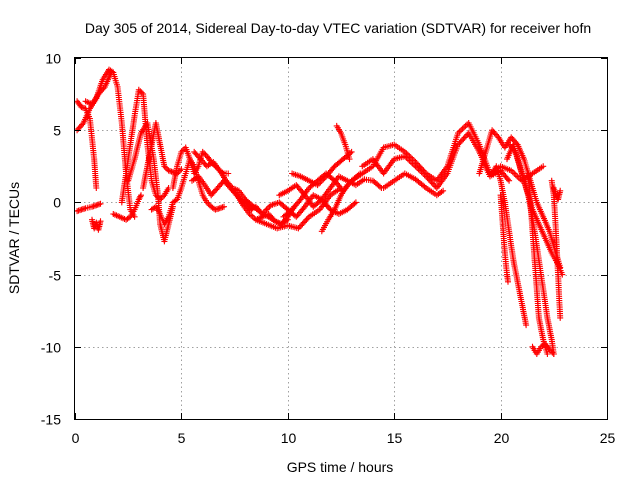  I want to click on y-tick-label: -10, so click(51, 348).